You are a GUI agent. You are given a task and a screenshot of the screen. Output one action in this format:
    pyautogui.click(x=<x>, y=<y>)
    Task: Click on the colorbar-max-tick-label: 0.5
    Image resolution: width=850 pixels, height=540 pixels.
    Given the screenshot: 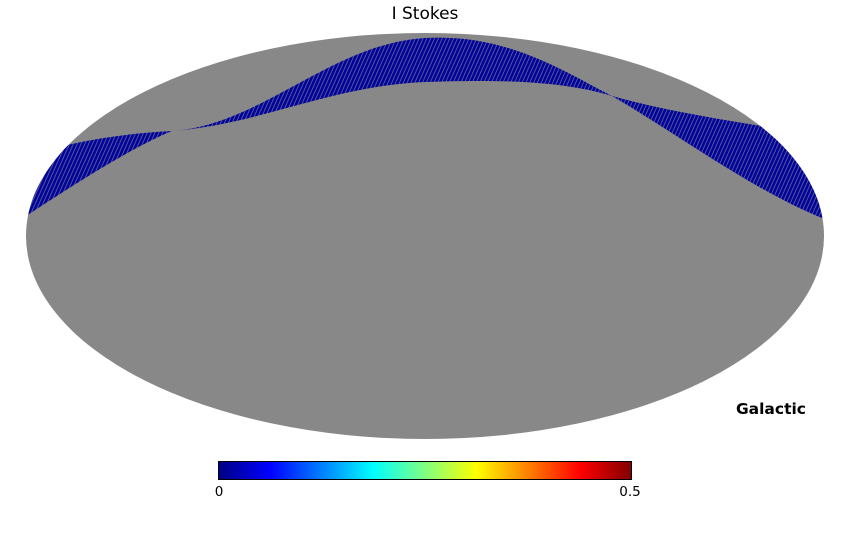 What is the action you would take?
    pyautogui.click(x=630, y=492)
    